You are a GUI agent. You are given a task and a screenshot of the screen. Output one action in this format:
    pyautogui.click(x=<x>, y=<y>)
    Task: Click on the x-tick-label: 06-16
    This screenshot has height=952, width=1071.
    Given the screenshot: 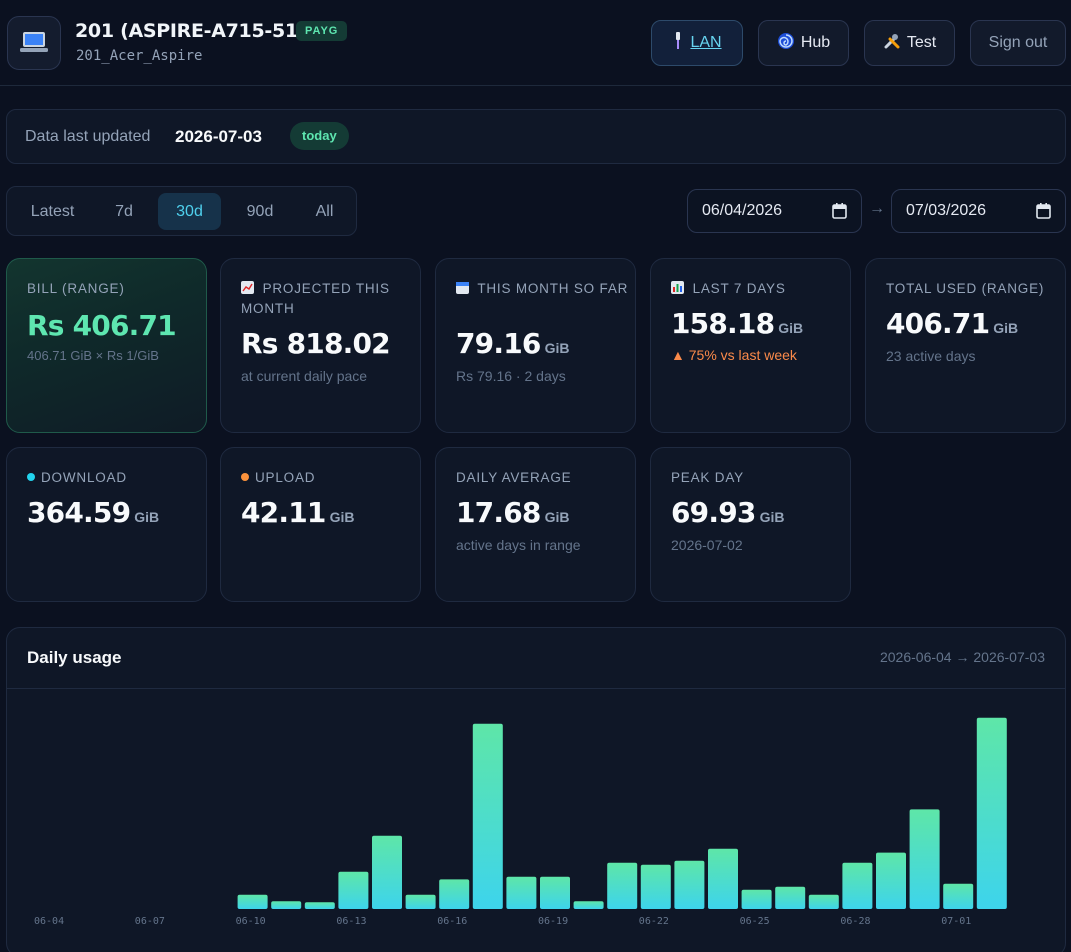 What is the action you would take?
    pyautogui.click(x=452, y=921)
    